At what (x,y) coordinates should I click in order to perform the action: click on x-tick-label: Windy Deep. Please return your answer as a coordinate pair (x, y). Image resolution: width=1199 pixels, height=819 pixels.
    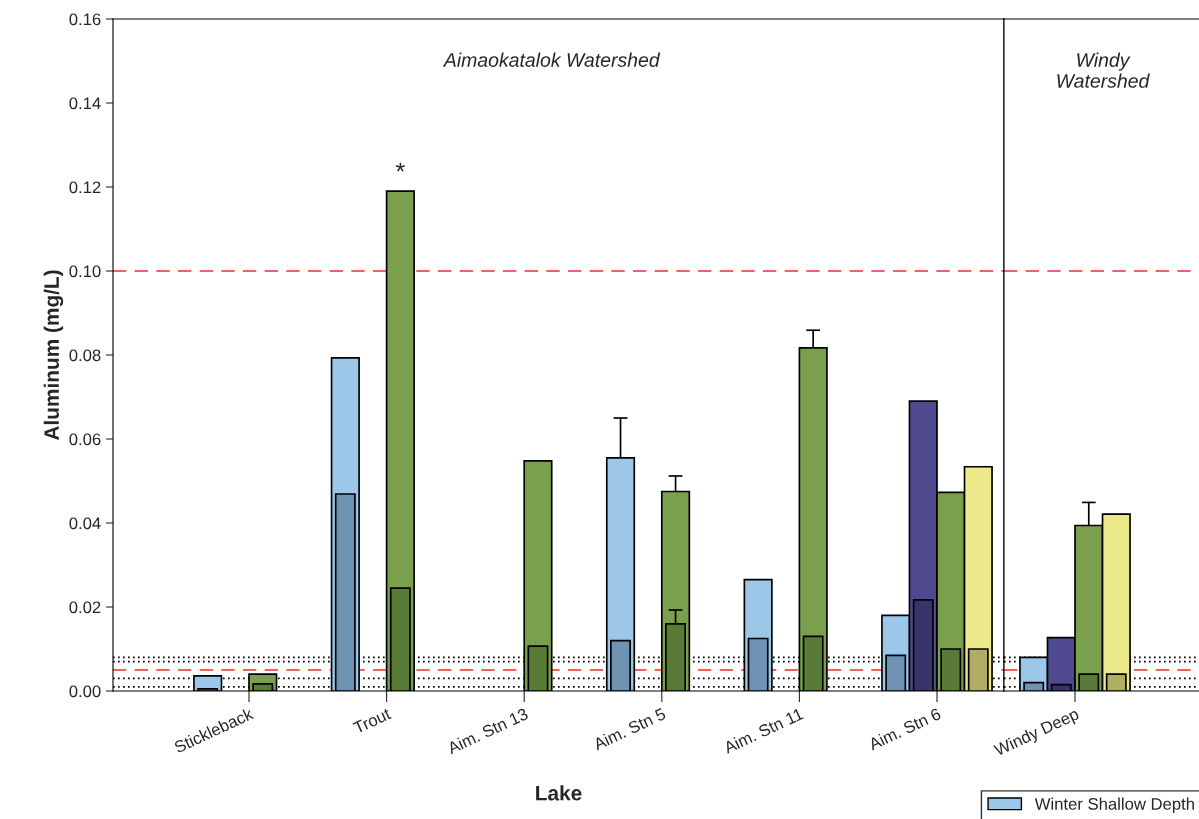
    Looking at the image, I should click on (1036, 733).